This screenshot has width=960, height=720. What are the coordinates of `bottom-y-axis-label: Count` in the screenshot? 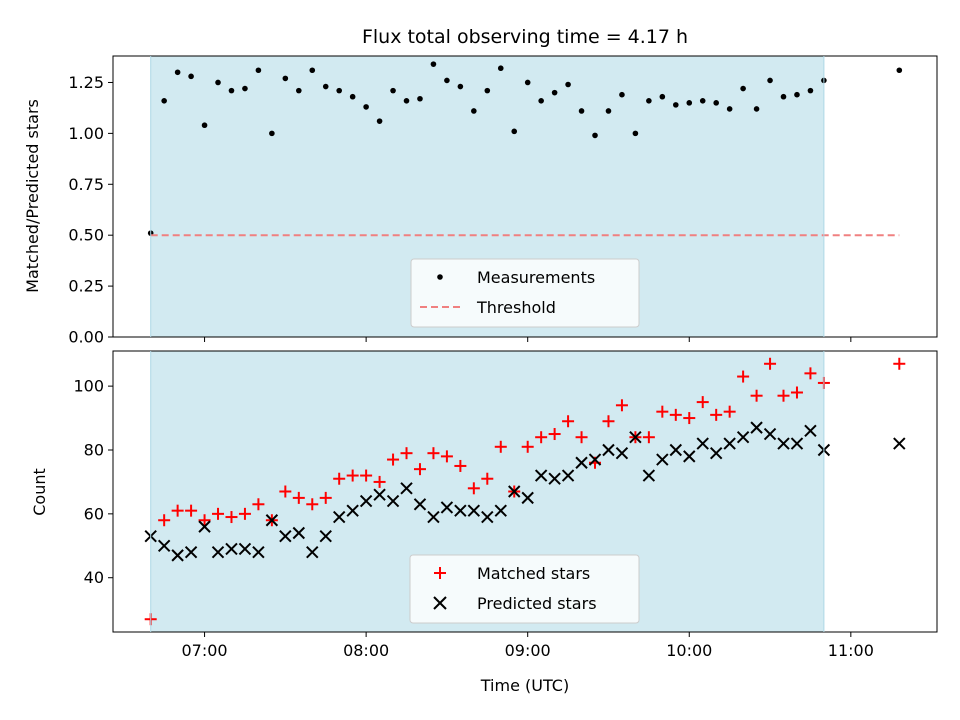 It's located at (39, 492).